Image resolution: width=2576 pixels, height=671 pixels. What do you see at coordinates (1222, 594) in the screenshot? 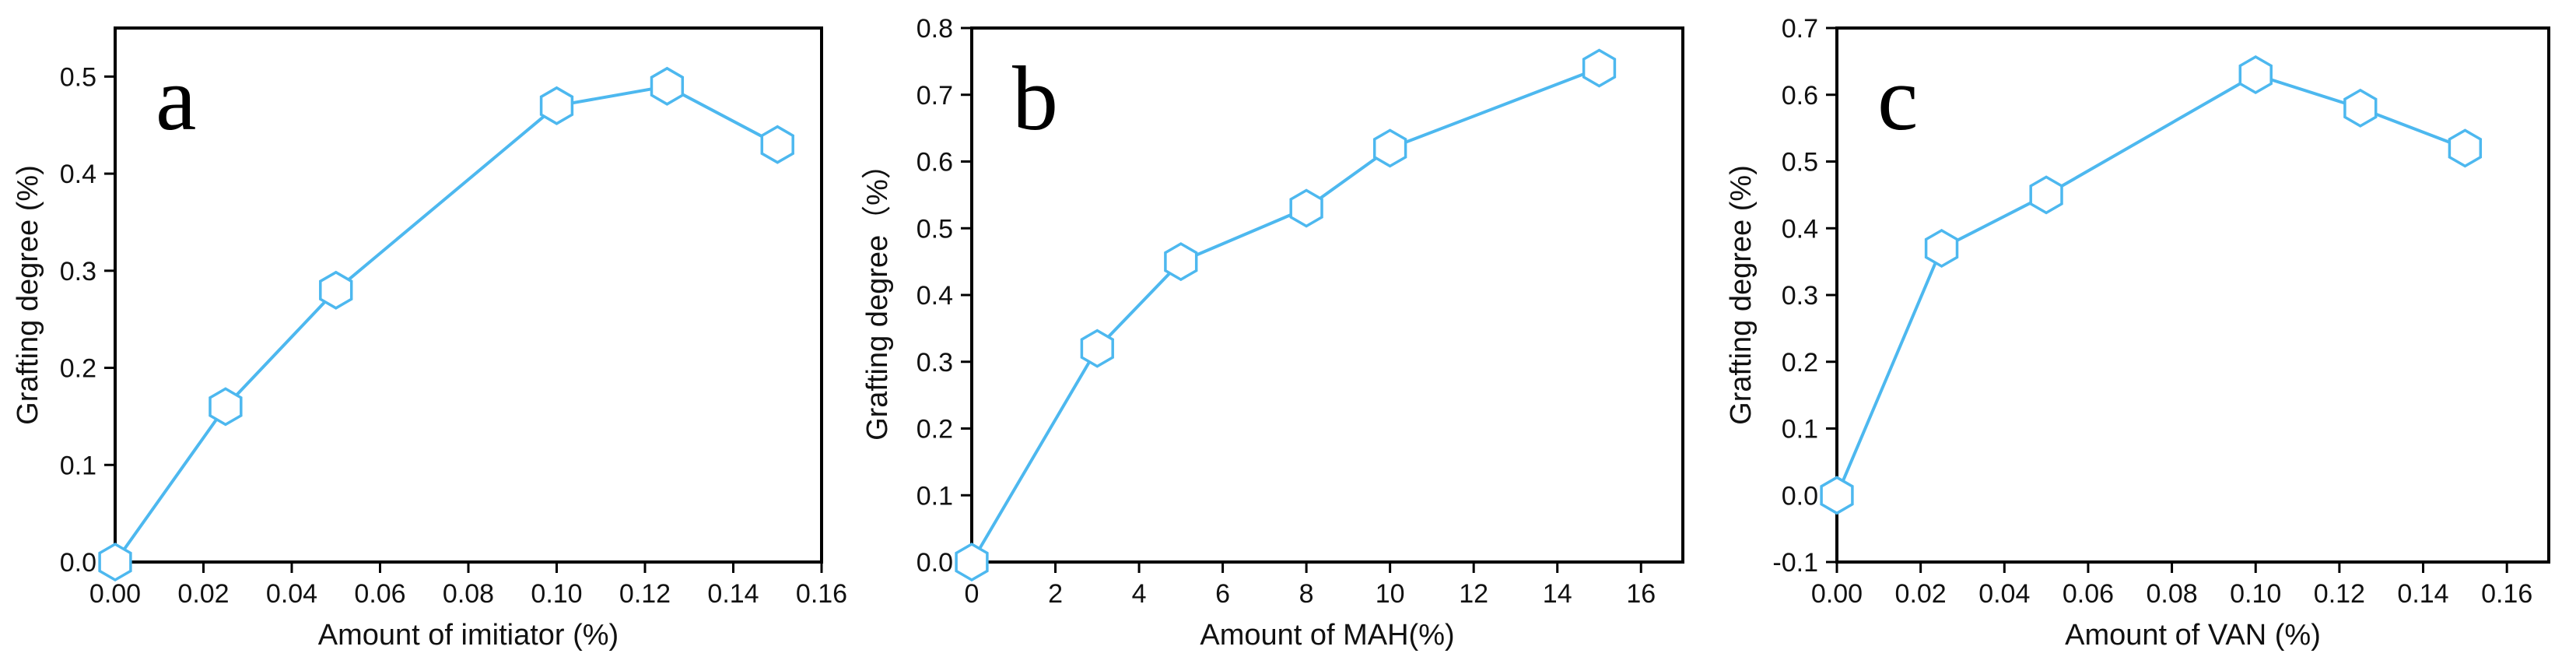
I see `x-tick-label: 6` at bounding box center [1222, 594].